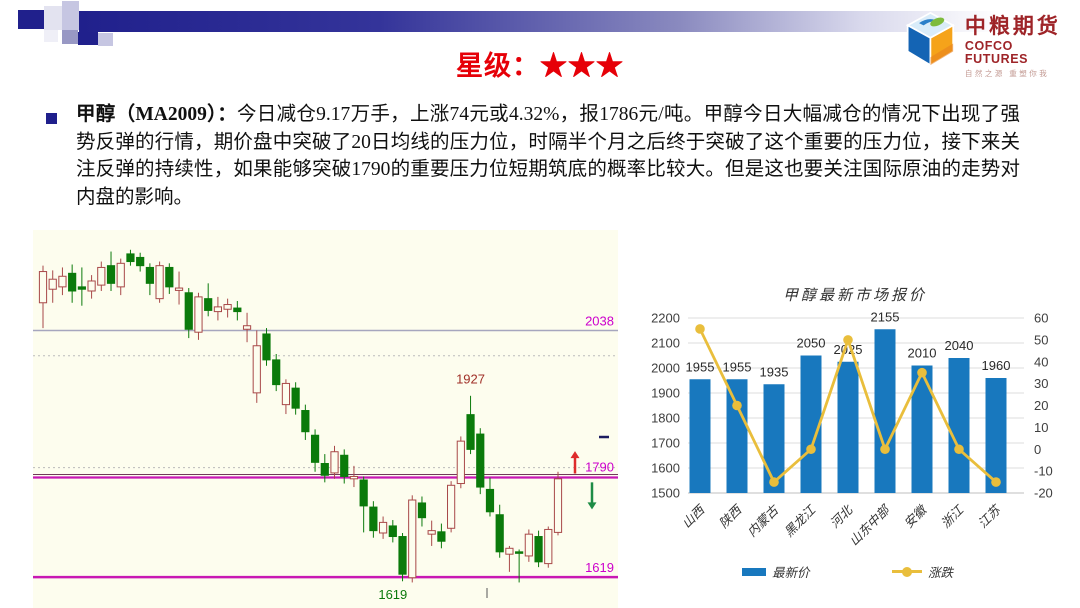 This screenshot has height=608, width=1080. I want to click on svg-text: 40, so click(1041, 361).